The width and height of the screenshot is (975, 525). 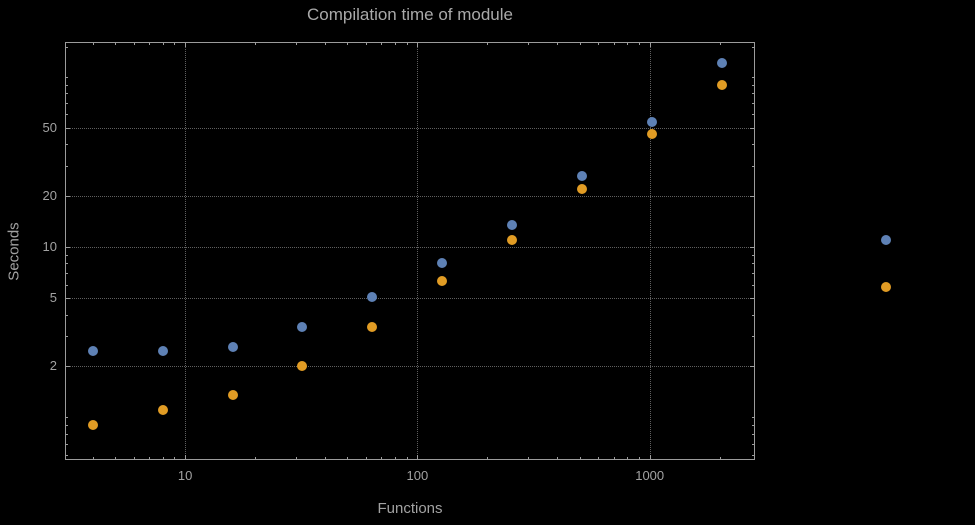 I want to click on y-tick-label: 10, so click(x=49, y=246).